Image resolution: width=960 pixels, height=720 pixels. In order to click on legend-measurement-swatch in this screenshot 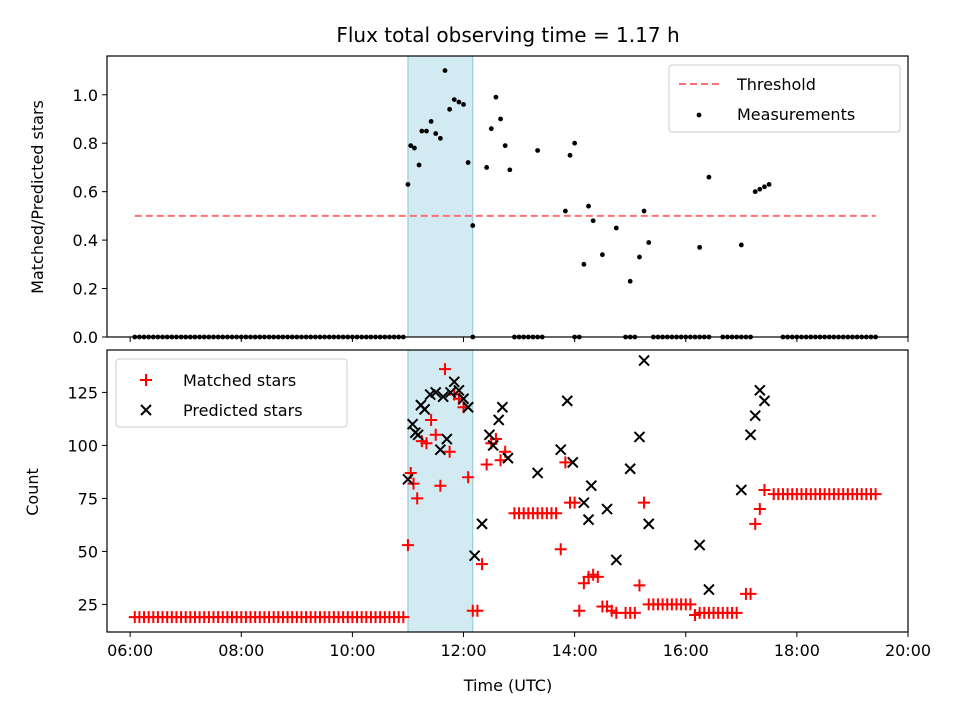, I will do `click(699, 115)`.